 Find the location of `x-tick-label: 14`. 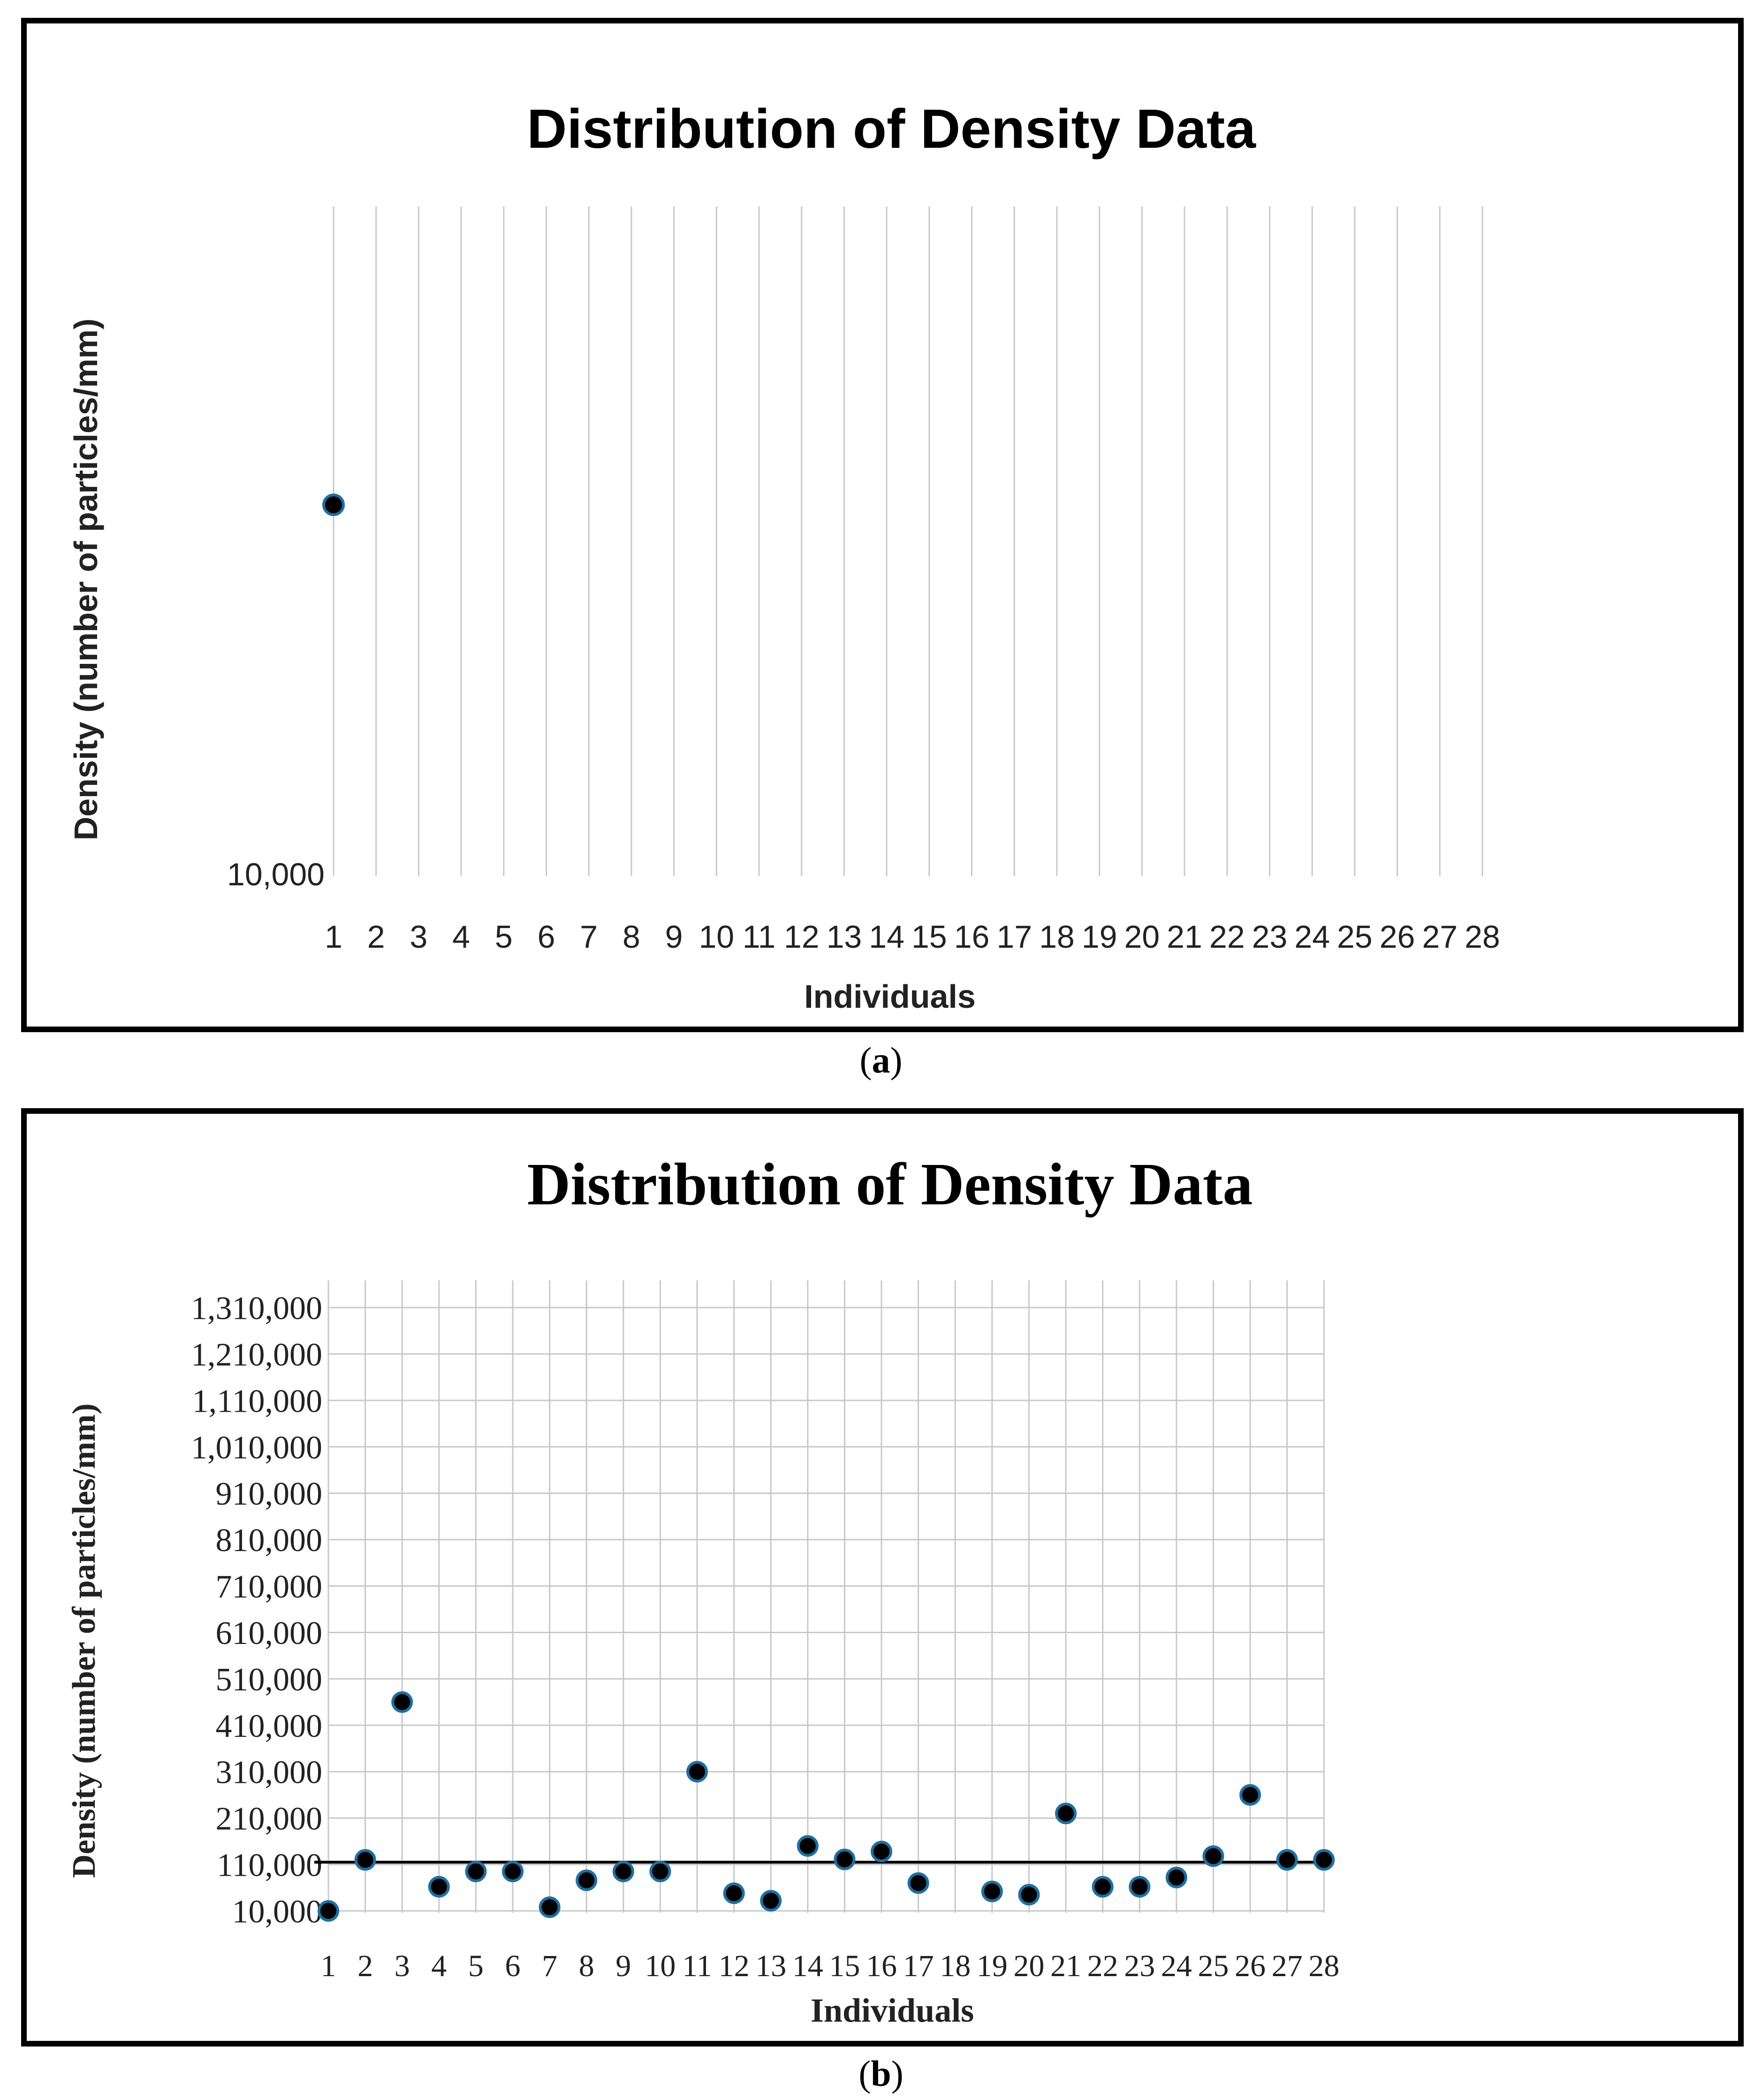

x-tick-label: 14 is located at coordinates (887, 937).